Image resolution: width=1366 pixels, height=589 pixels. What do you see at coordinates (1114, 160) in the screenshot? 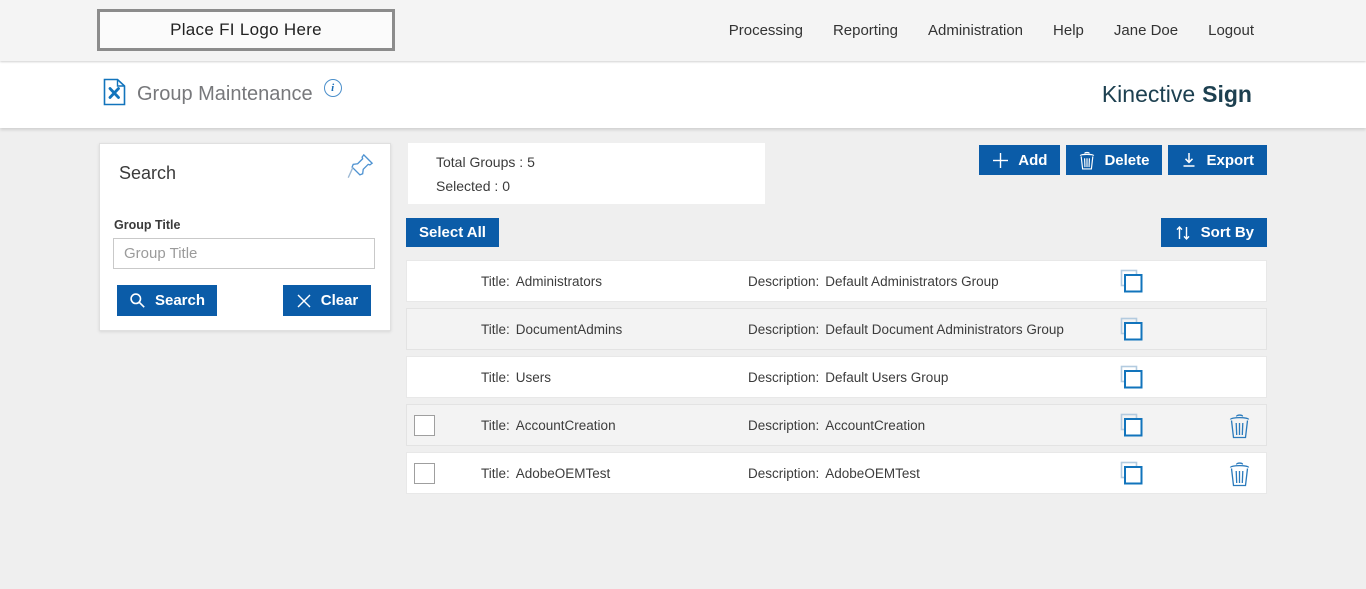
I see `delete-button: Delete` at bounding box center [1114, 160].